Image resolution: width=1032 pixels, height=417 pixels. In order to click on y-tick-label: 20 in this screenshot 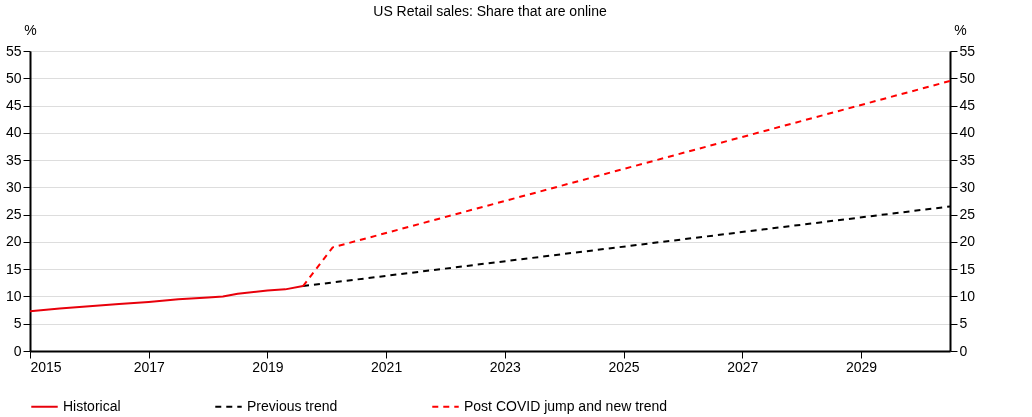, I will do `click(13, 241)`.